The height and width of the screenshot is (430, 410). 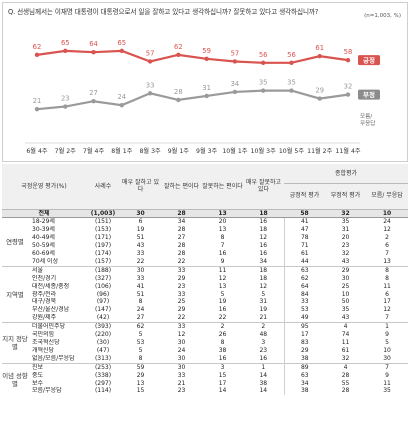 What do you see at coordinates (43, 350) in the screenshot?
I see `row-label: 개혁신당` at bounding box center [43, 350].